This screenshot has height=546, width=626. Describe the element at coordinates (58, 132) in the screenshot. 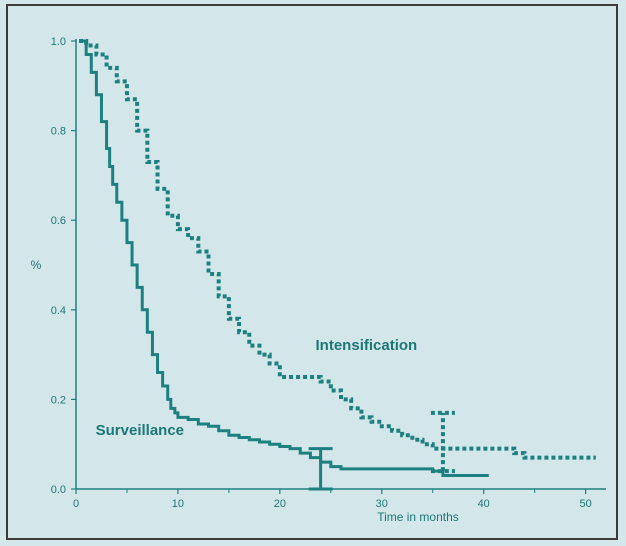

I see `y-tick-label: 0.8` at that location.